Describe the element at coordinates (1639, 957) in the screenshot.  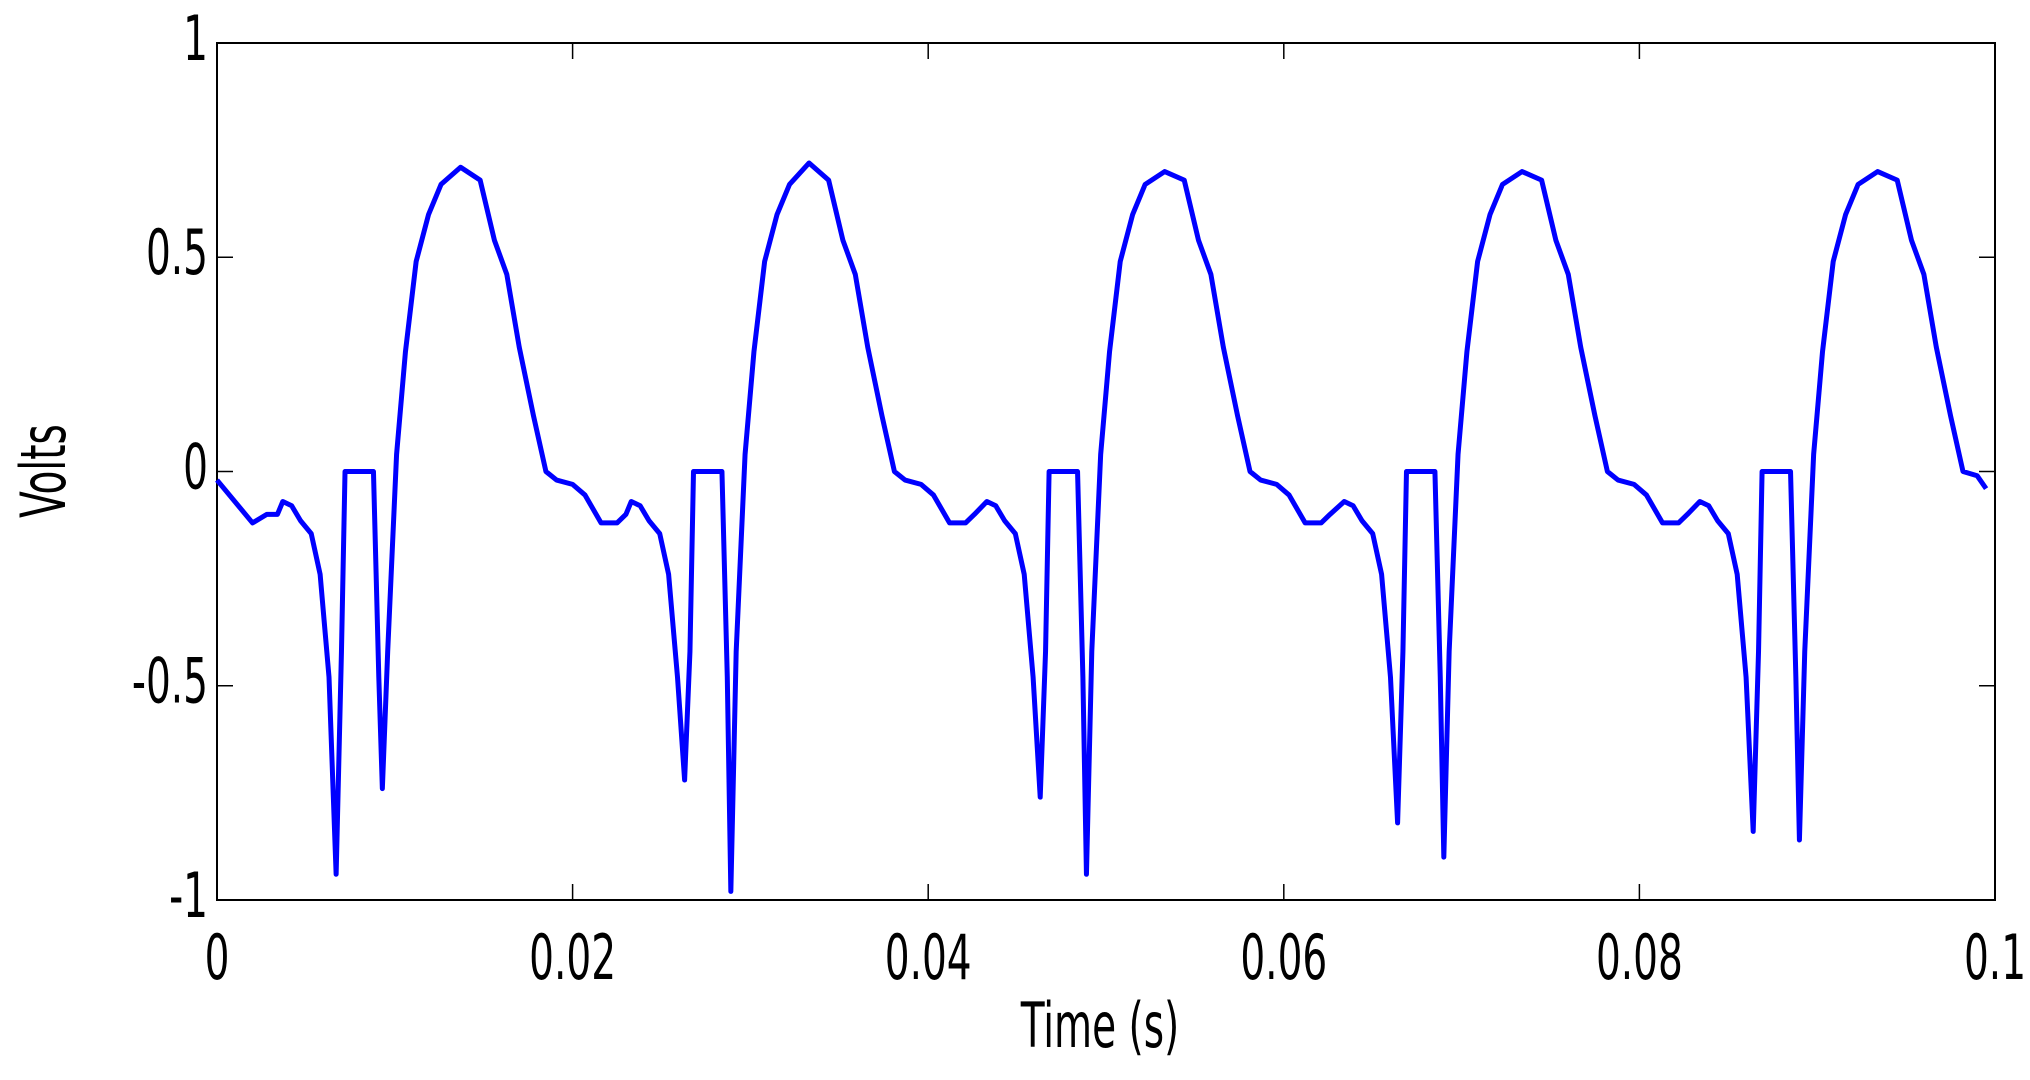
I see `x-tick-label: 0.08` at that location.